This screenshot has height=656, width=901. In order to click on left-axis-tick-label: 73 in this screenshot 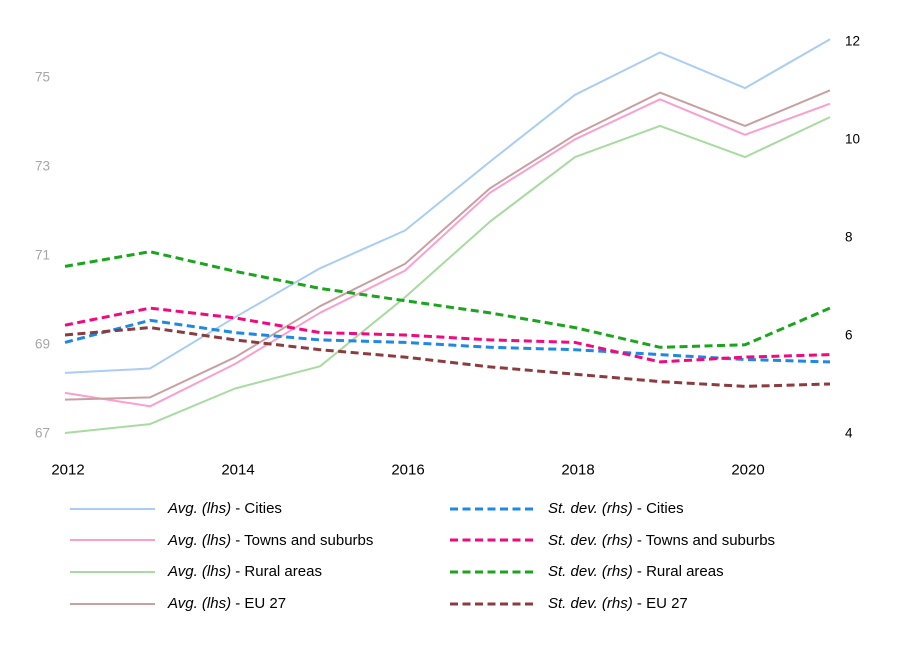, I will do `click(42, 166)`.